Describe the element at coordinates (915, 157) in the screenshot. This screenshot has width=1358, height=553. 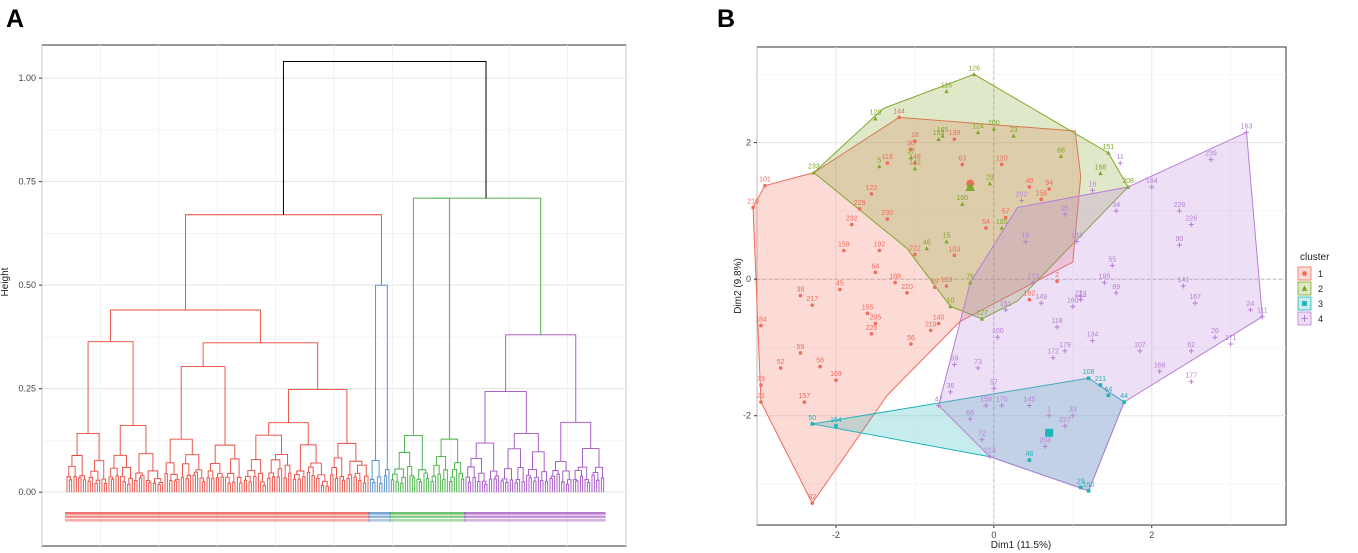
I see `cluster-1-point-label: 148` at that location.